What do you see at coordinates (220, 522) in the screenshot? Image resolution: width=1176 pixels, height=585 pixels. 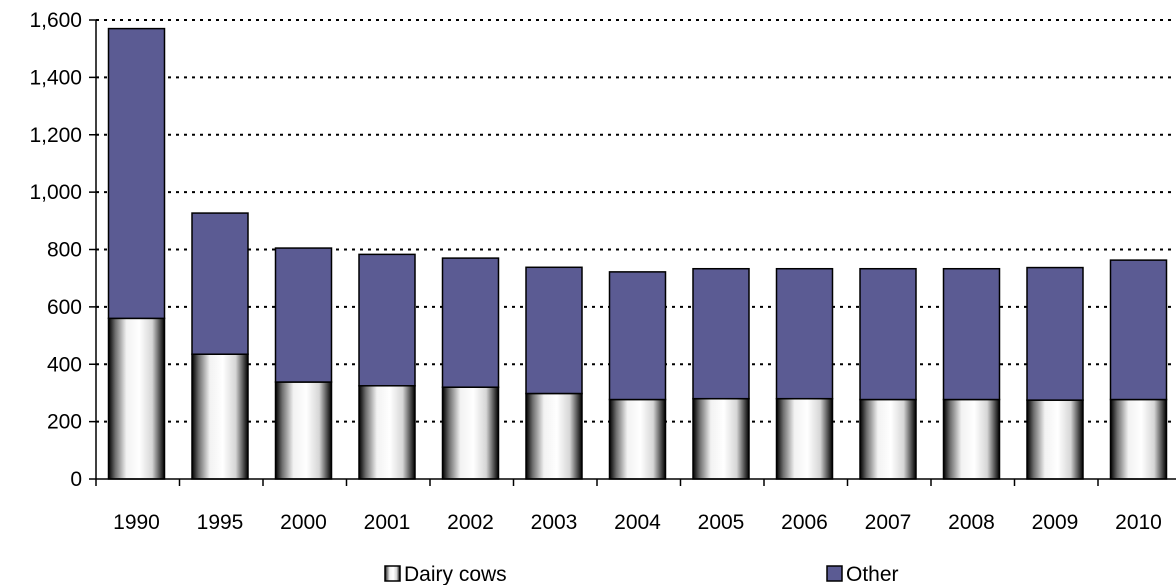 I see `x-tick-label: 1995` at bounding box center [220, 522].